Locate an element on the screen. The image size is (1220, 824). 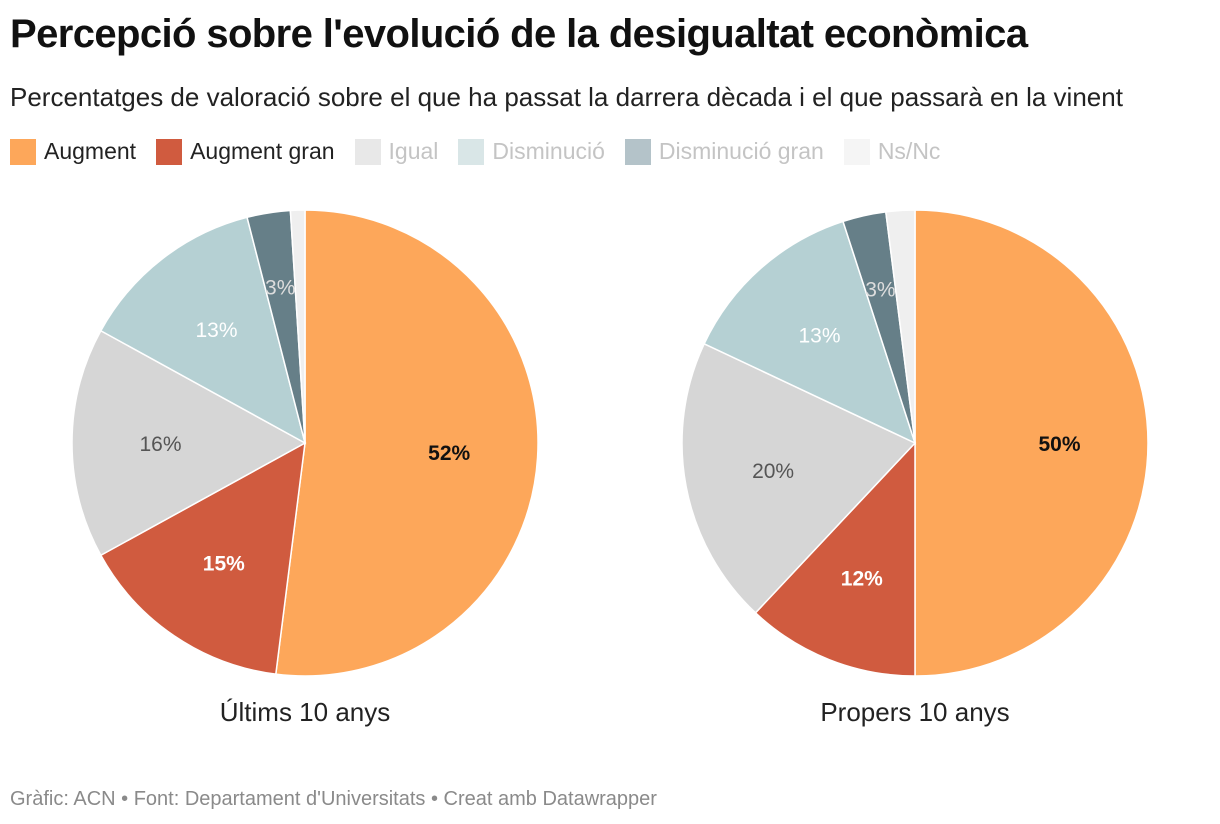
legend-label: Ns/Nc is located at coordinates (909, 151).